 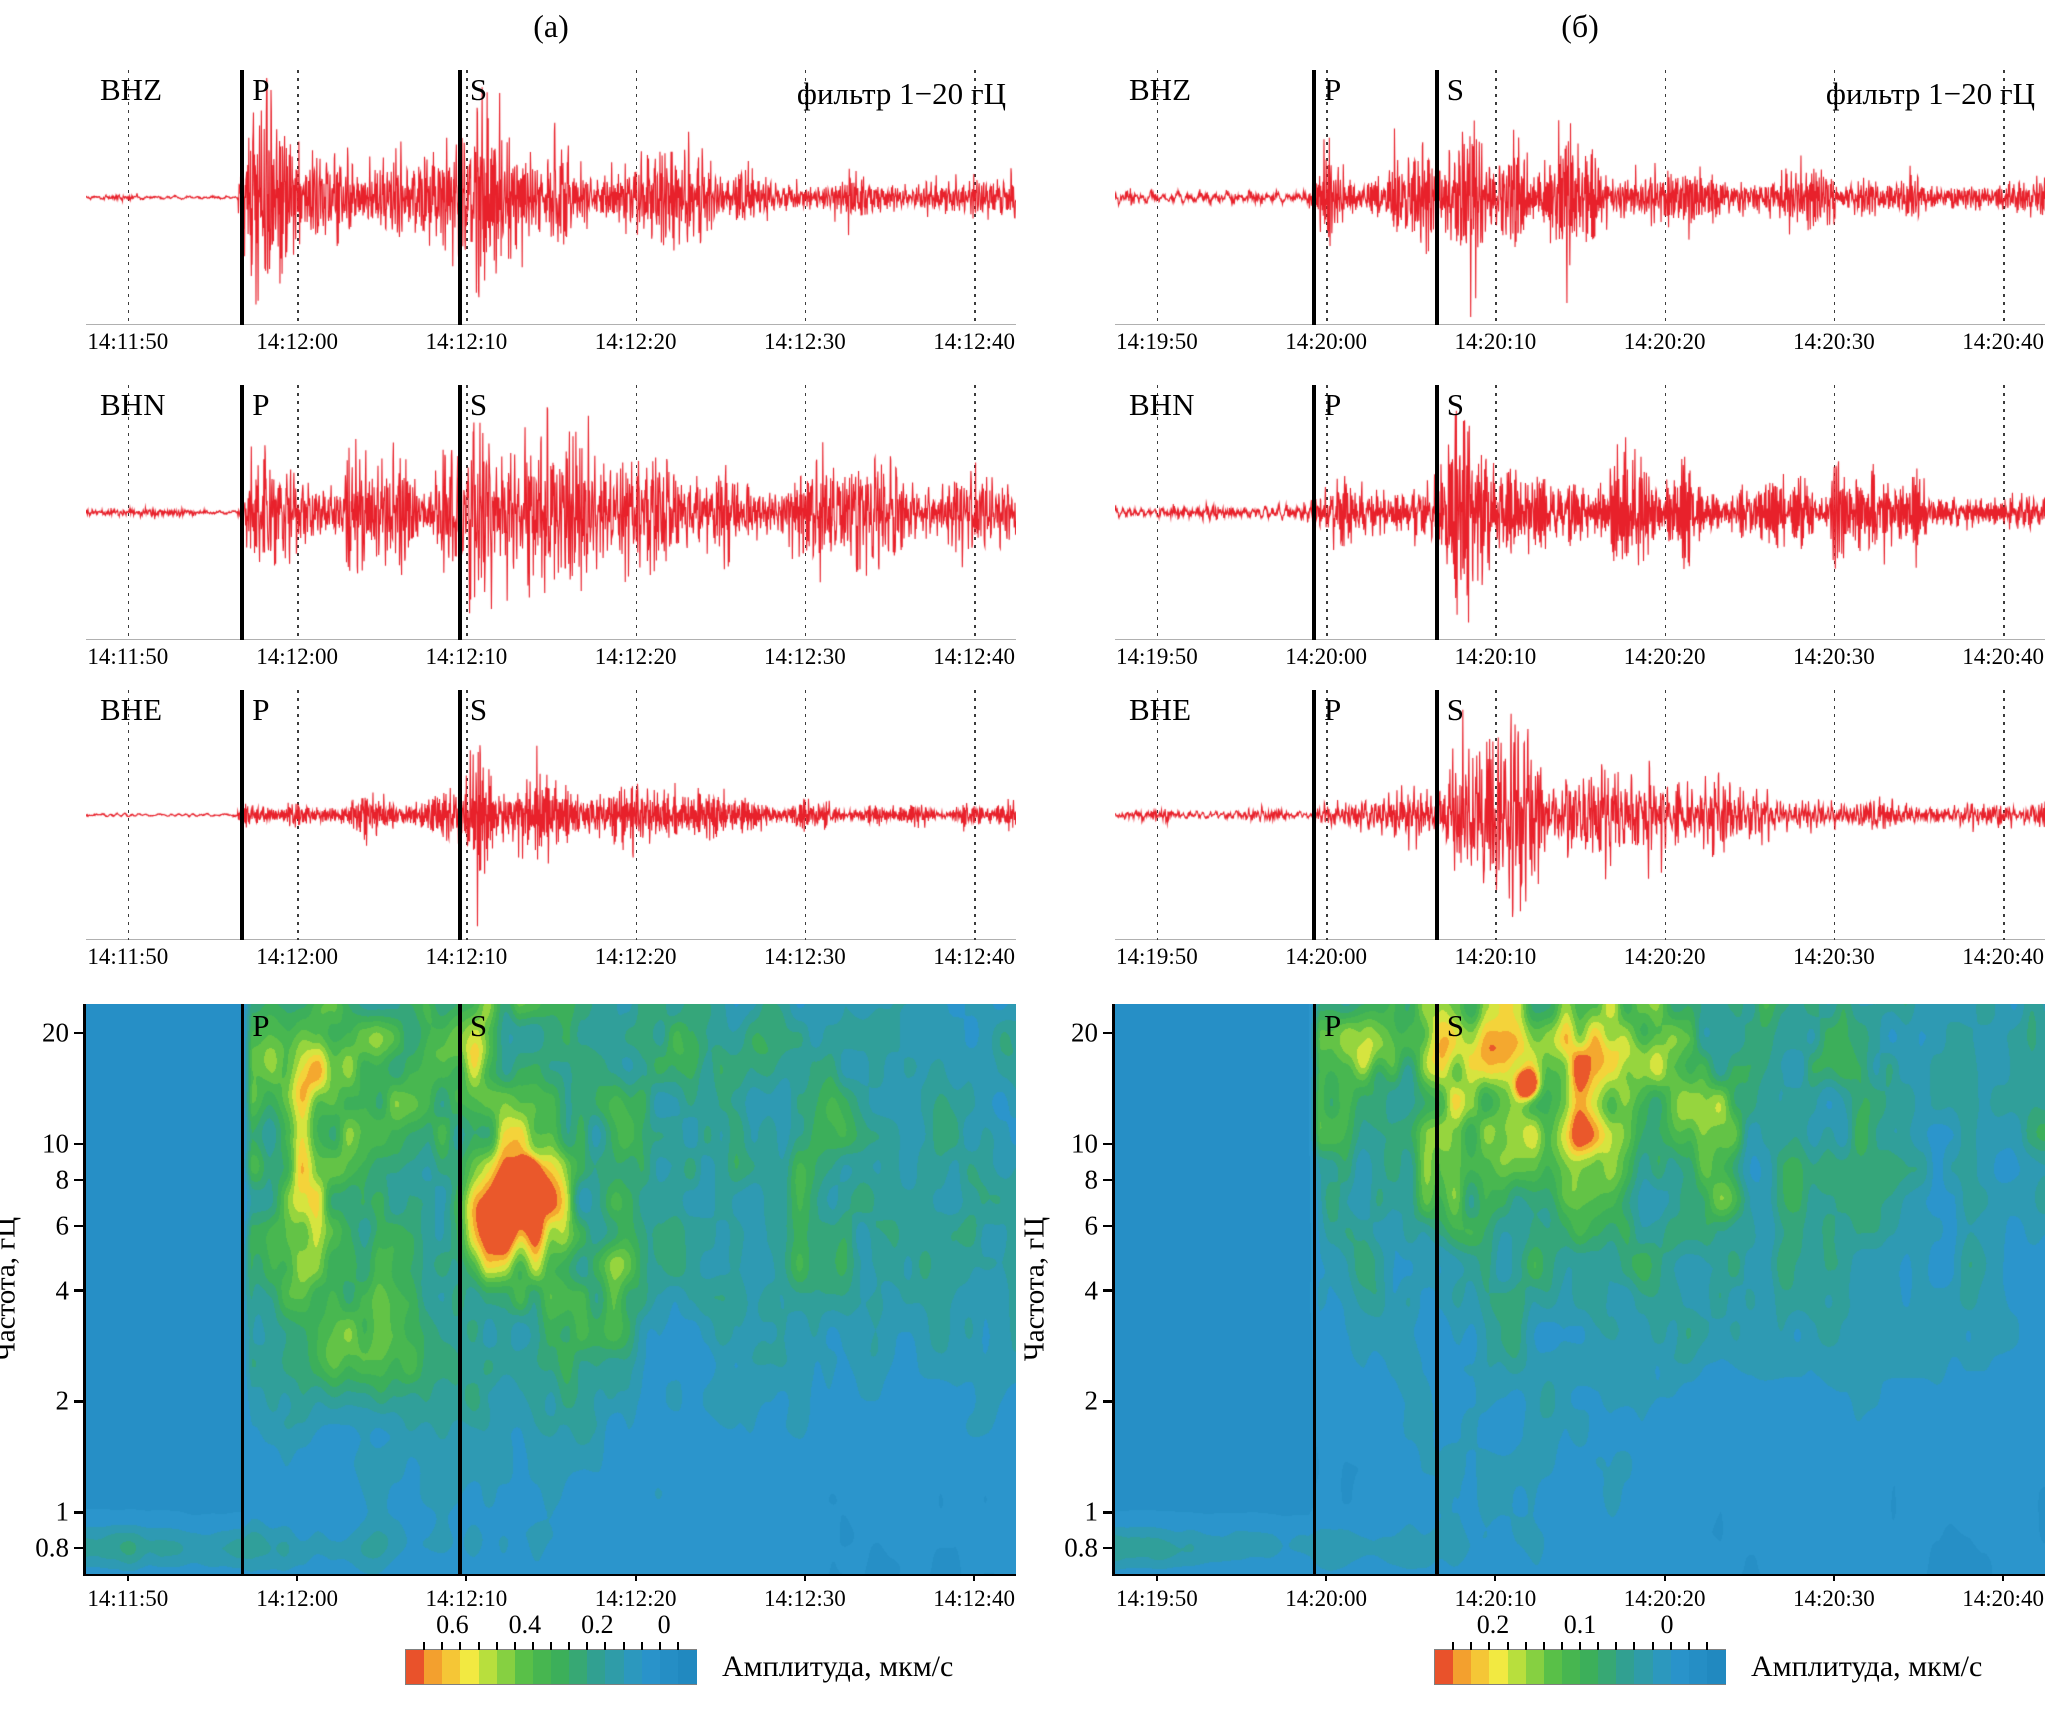 I want to click on colorbar-tick-label: 0.1, so click(x=1580, y=1624).